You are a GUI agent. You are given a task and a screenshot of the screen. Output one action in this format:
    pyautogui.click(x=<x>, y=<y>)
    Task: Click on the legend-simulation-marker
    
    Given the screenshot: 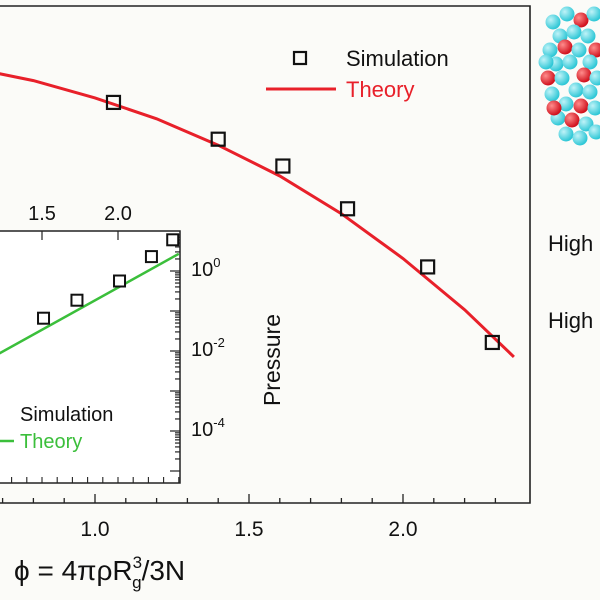 What is the action you would take?
    pyautogui.click(x=300, y=58)
    